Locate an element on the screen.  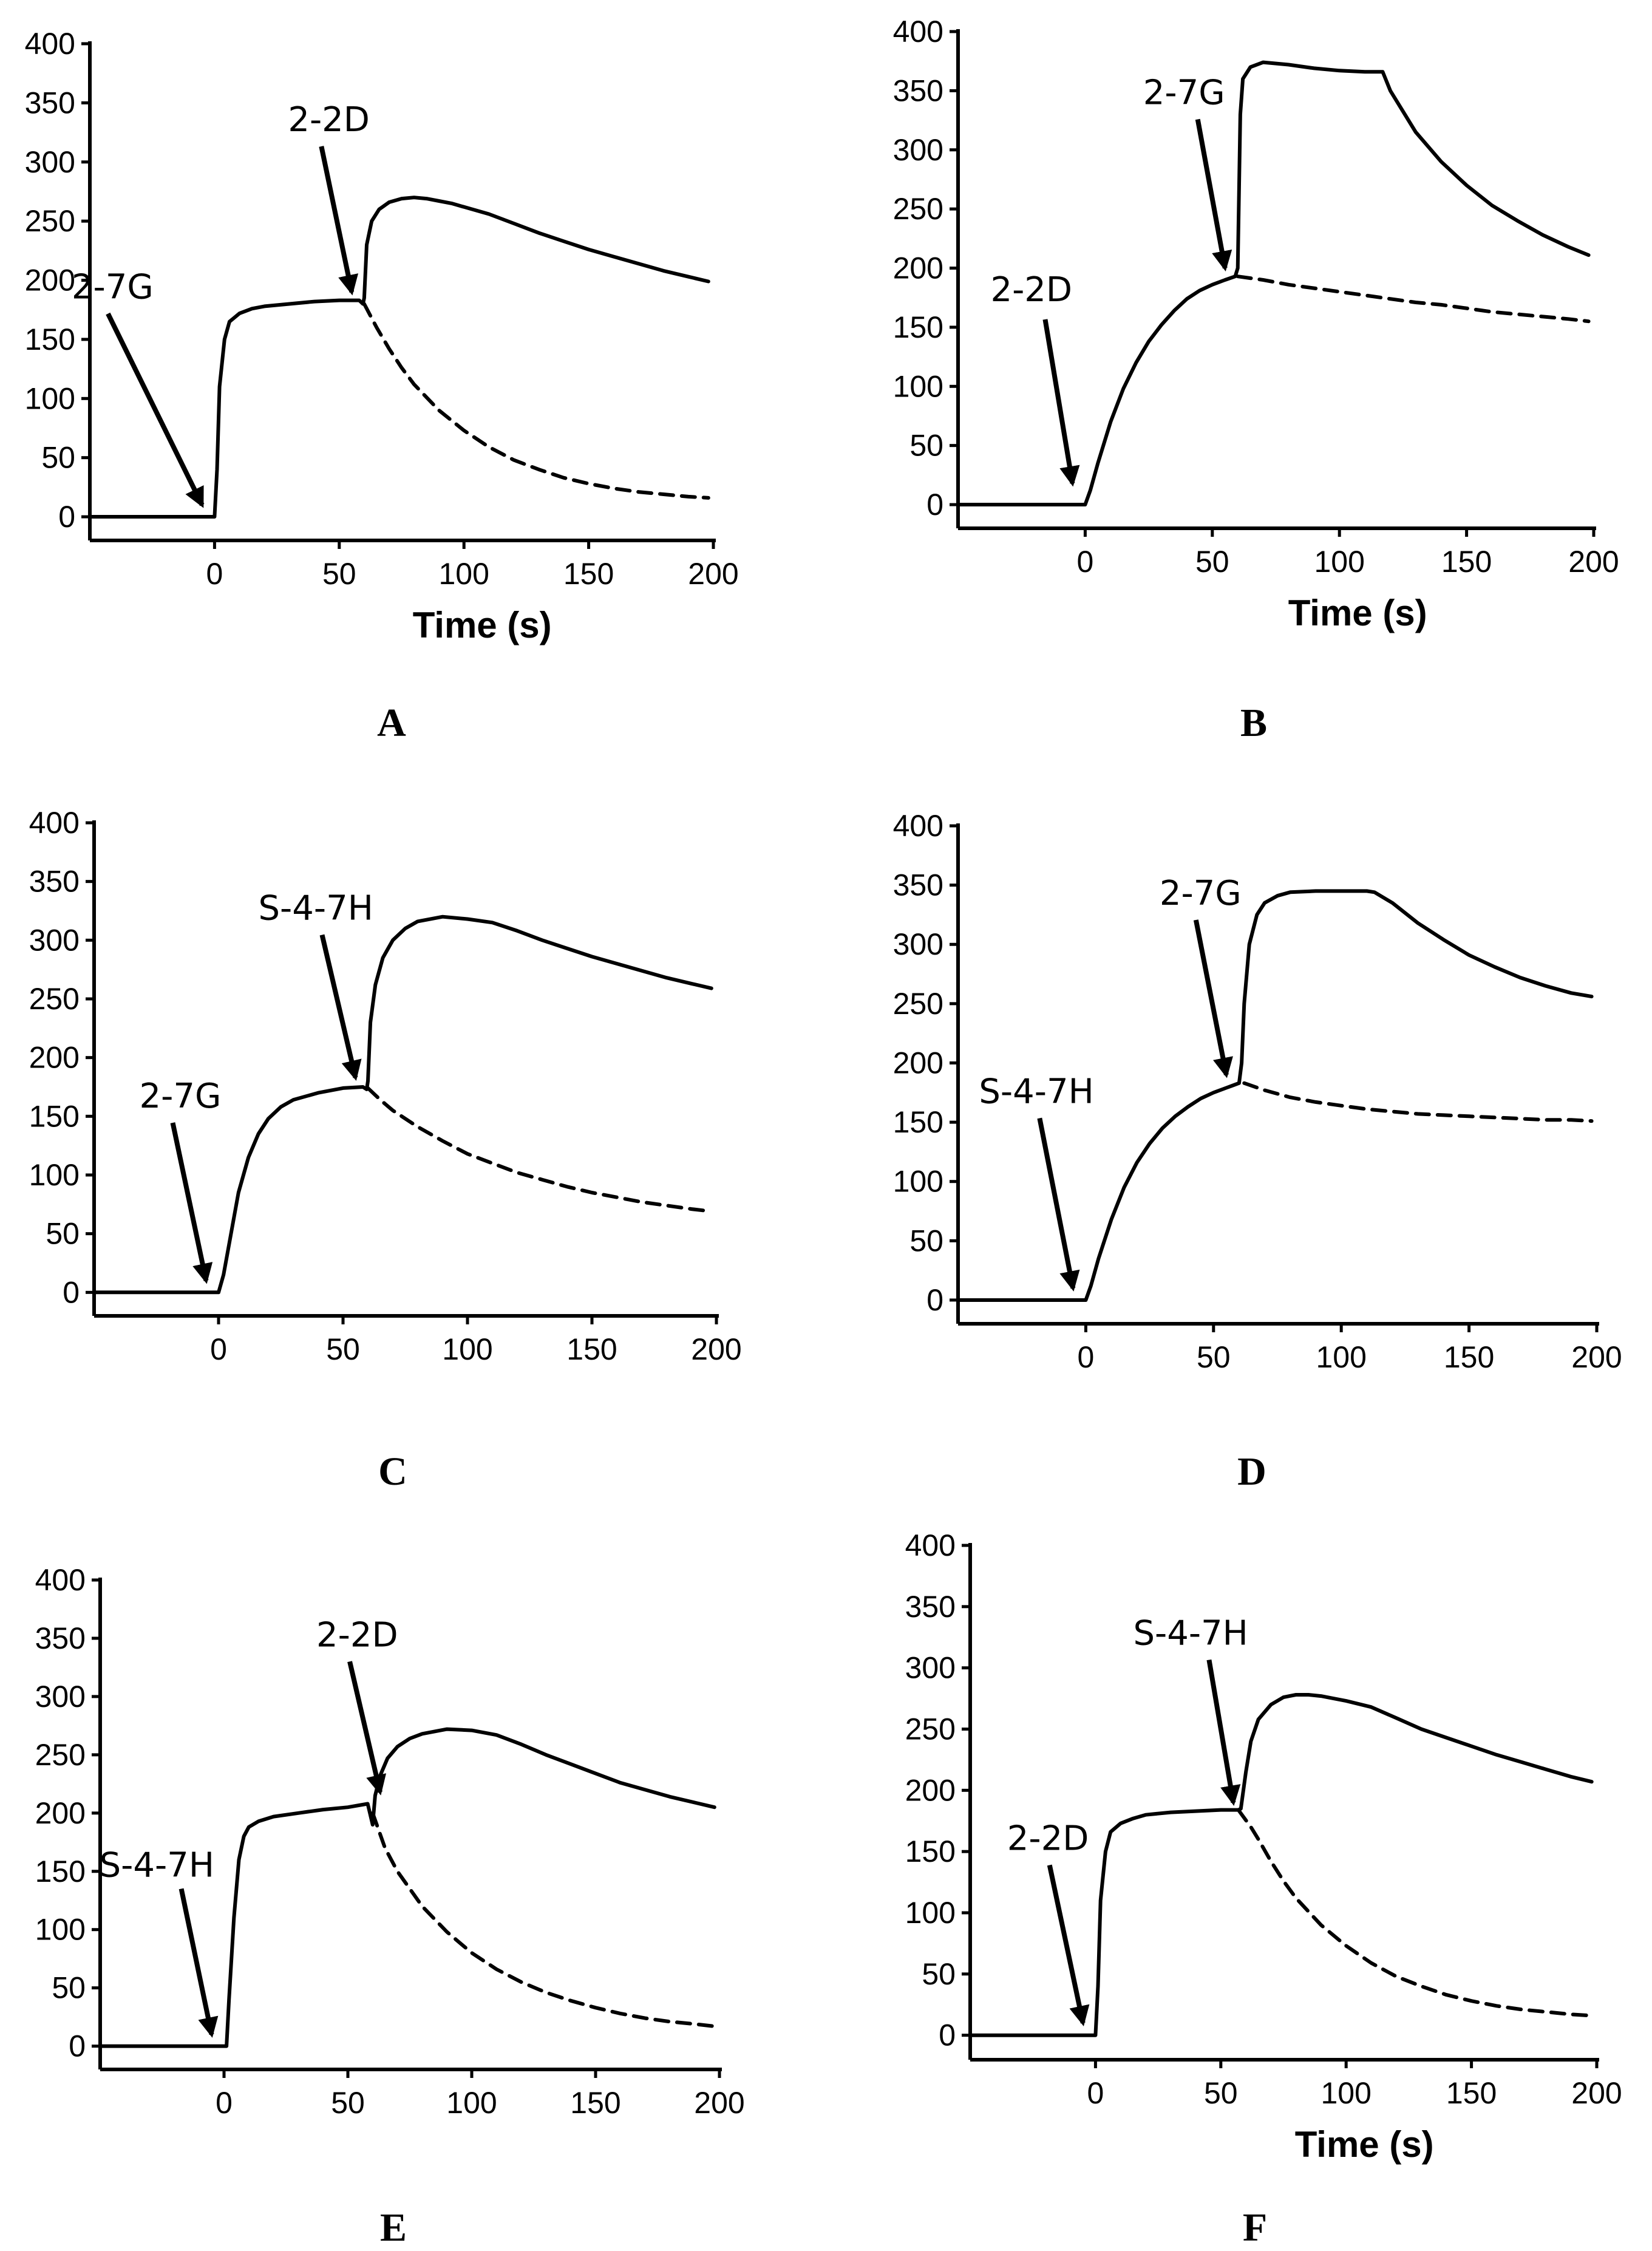
panel-d-y-tick-label: 50 is located at coordinates (926, 1241).